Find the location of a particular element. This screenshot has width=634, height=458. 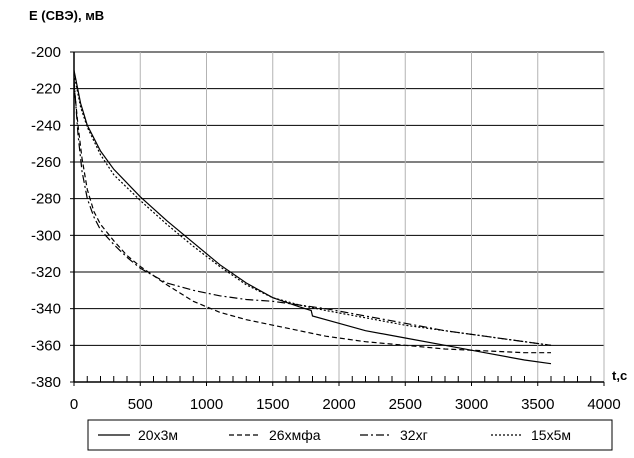

legend-box is located at coordinates (350, 435).